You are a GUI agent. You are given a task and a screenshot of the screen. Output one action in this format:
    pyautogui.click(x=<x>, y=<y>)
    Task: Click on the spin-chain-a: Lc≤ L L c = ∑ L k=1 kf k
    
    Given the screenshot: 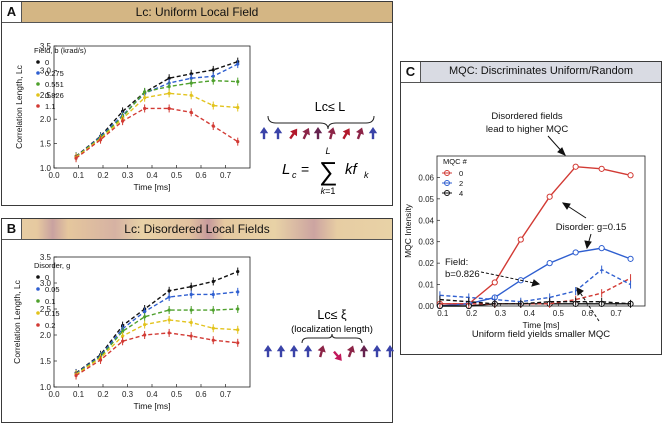 What is the action you would take?
    pyautogui.click(x=318, y=148)
    